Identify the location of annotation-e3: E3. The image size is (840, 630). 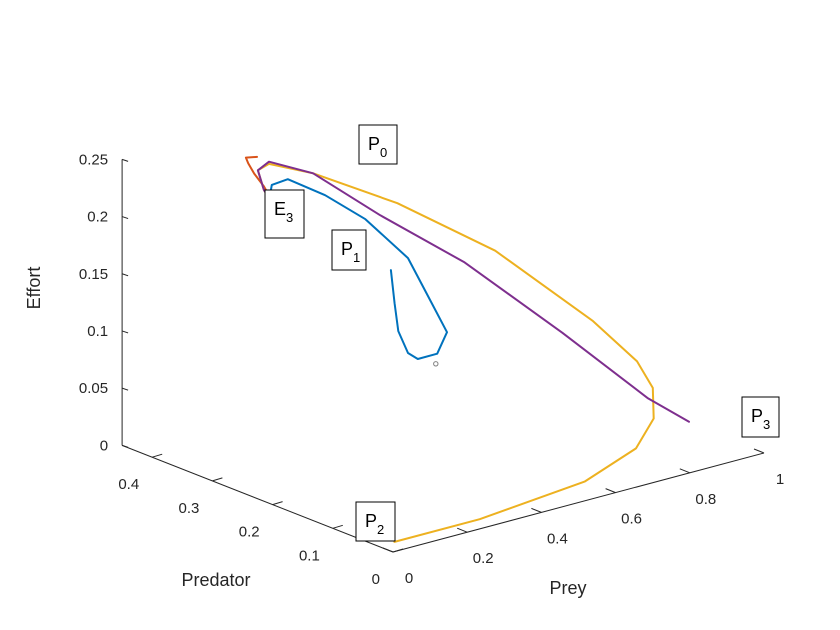
(284, 214).